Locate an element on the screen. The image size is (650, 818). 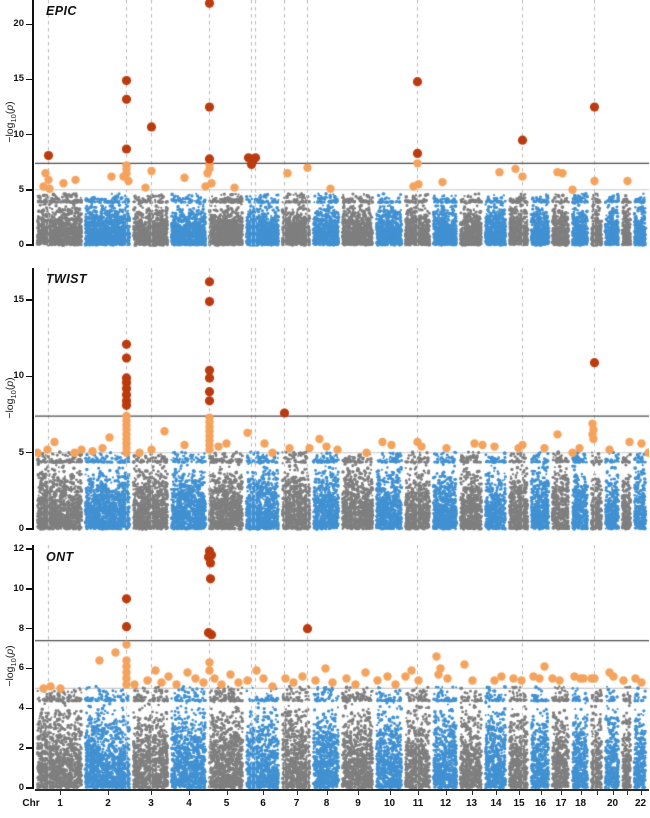
panel-title-epic: EPIC is located at coordinates (61, 11).